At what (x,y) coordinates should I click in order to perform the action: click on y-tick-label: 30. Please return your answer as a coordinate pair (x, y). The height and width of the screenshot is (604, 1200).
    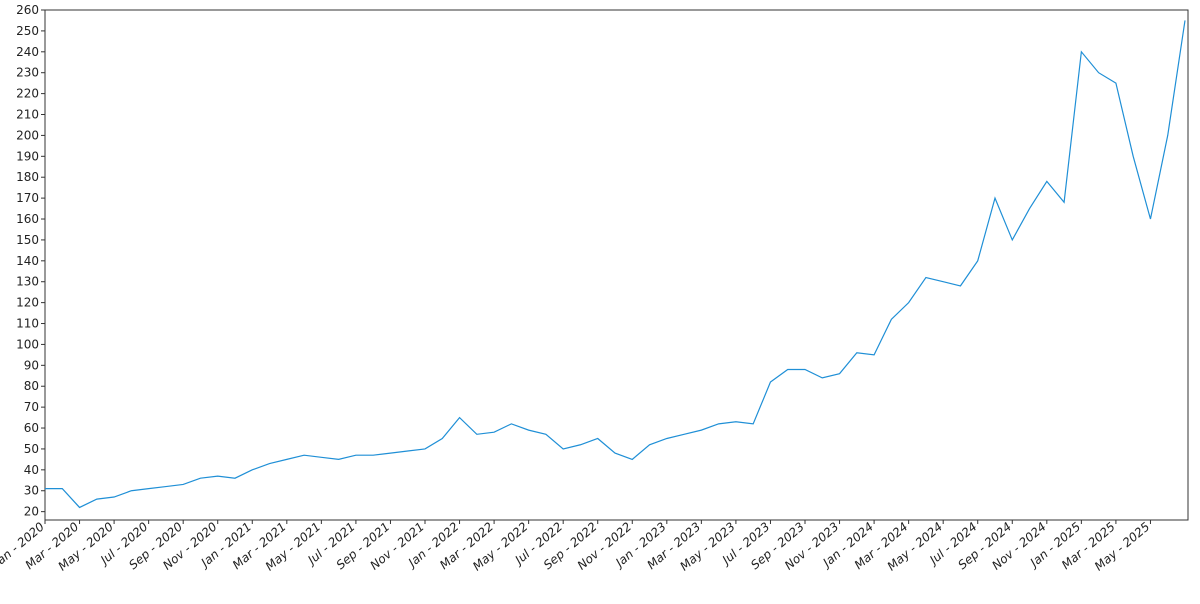
    Looking at the image, I should click on (31, 491).